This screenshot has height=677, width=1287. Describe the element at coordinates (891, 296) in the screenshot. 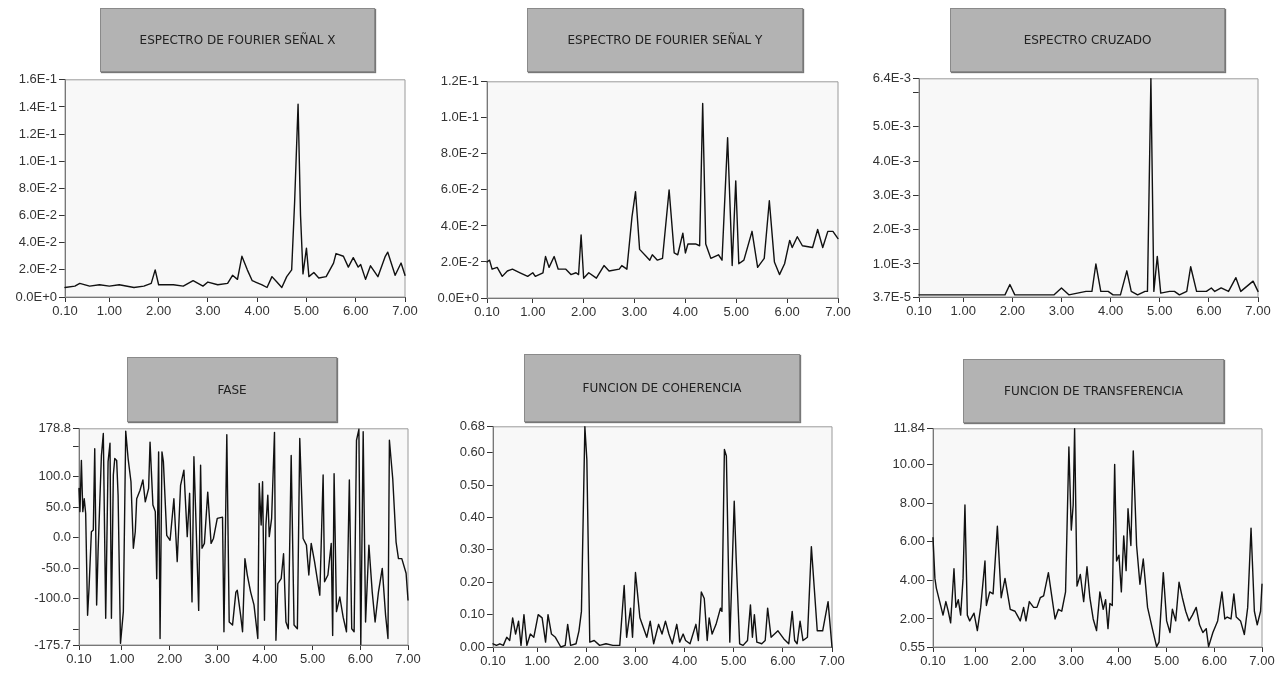

I see `y-tick-label: 3.7E-5` at that location.